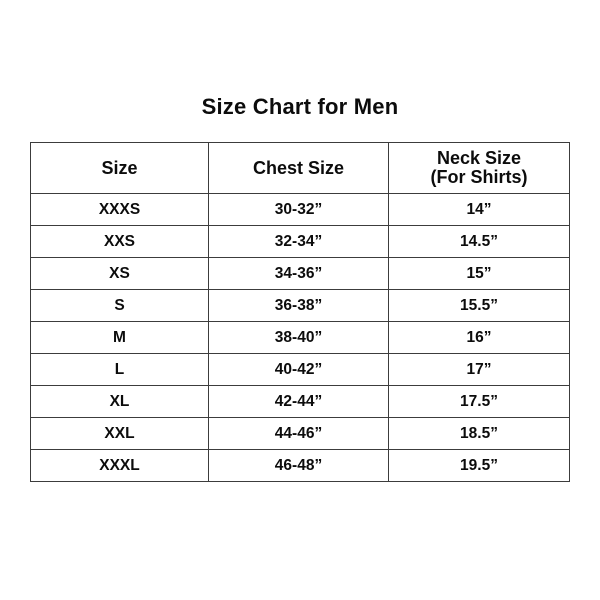 This screenshot has width=600, height=600. I want to click on cell-chest-size: 30-32”, so click(298, 209).